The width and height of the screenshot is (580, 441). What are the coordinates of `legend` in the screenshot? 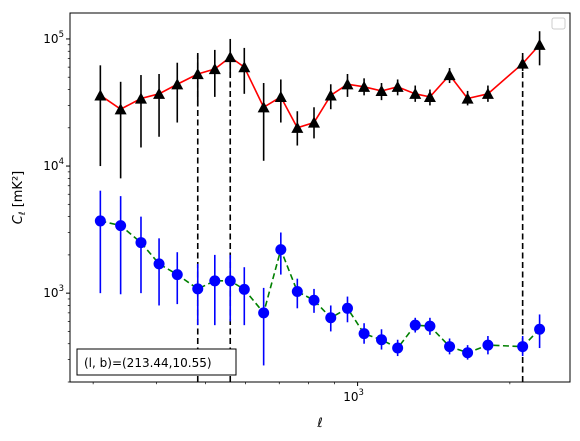 It's located at (558, 23).